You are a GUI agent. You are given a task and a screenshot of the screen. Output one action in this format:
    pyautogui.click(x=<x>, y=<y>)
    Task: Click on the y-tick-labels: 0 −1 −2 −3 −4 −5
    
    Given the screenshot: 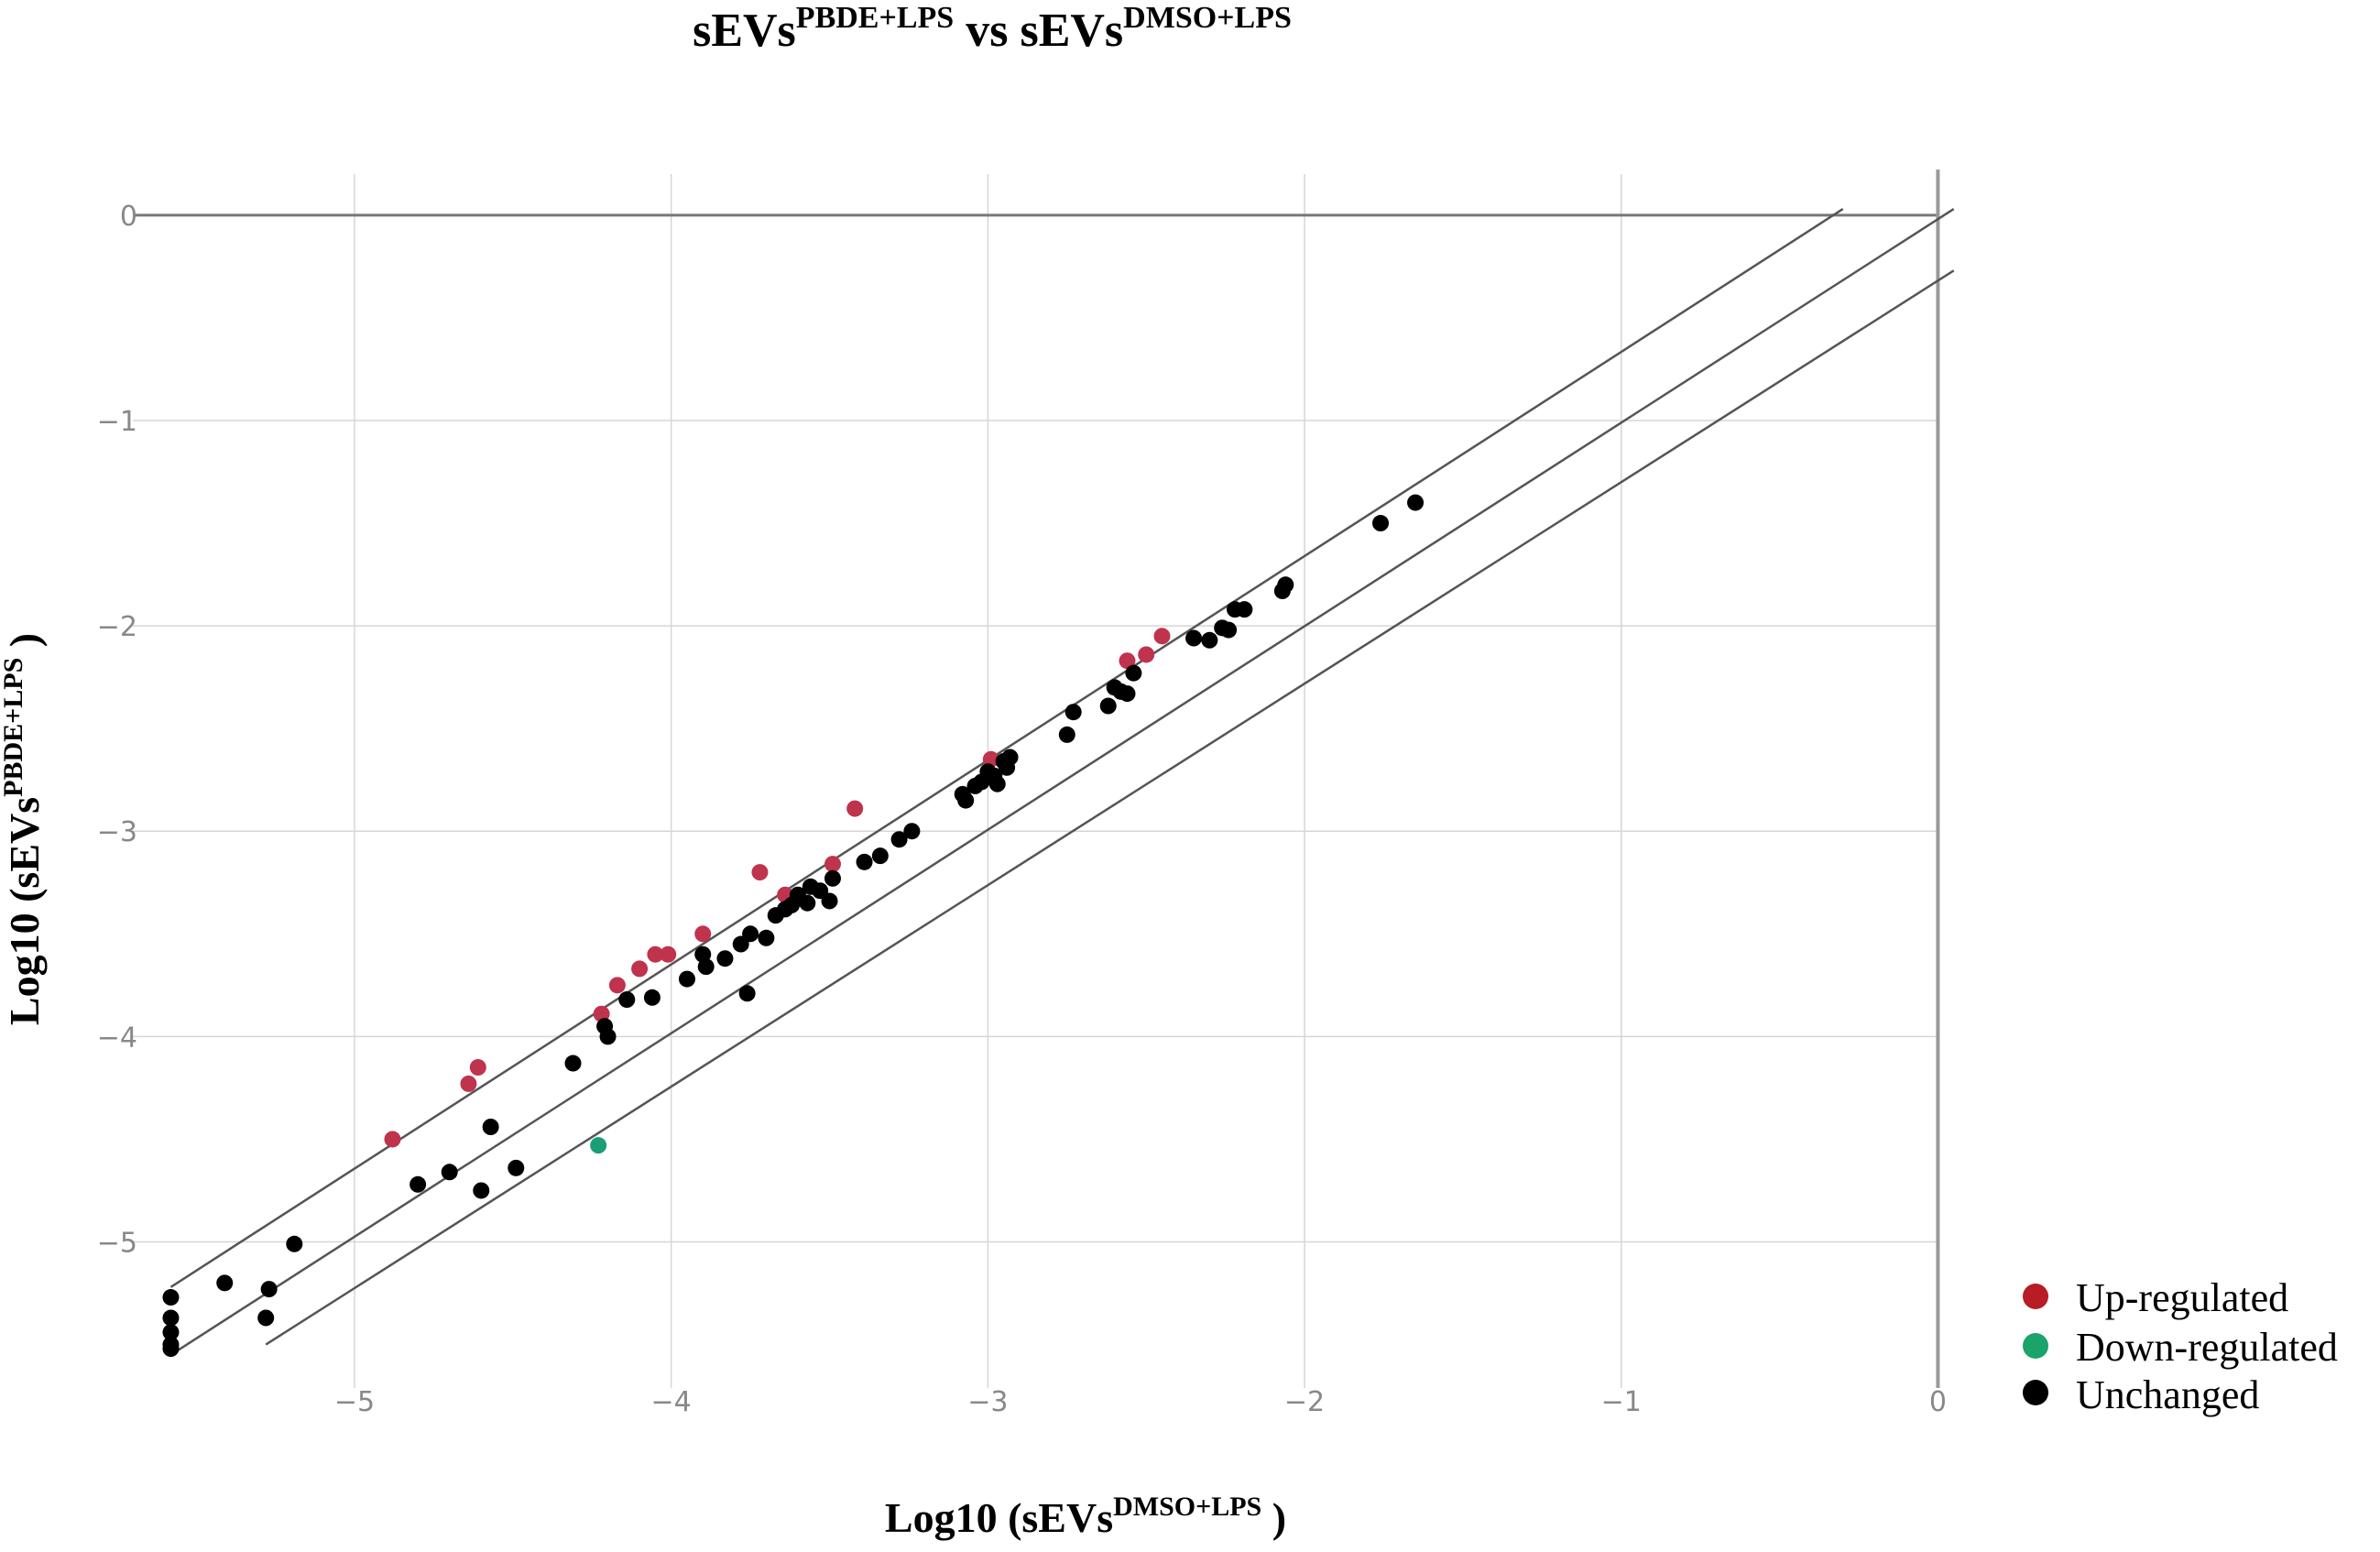 What is the action you would take?
    pyautogui.click(x=117, y=730)
    